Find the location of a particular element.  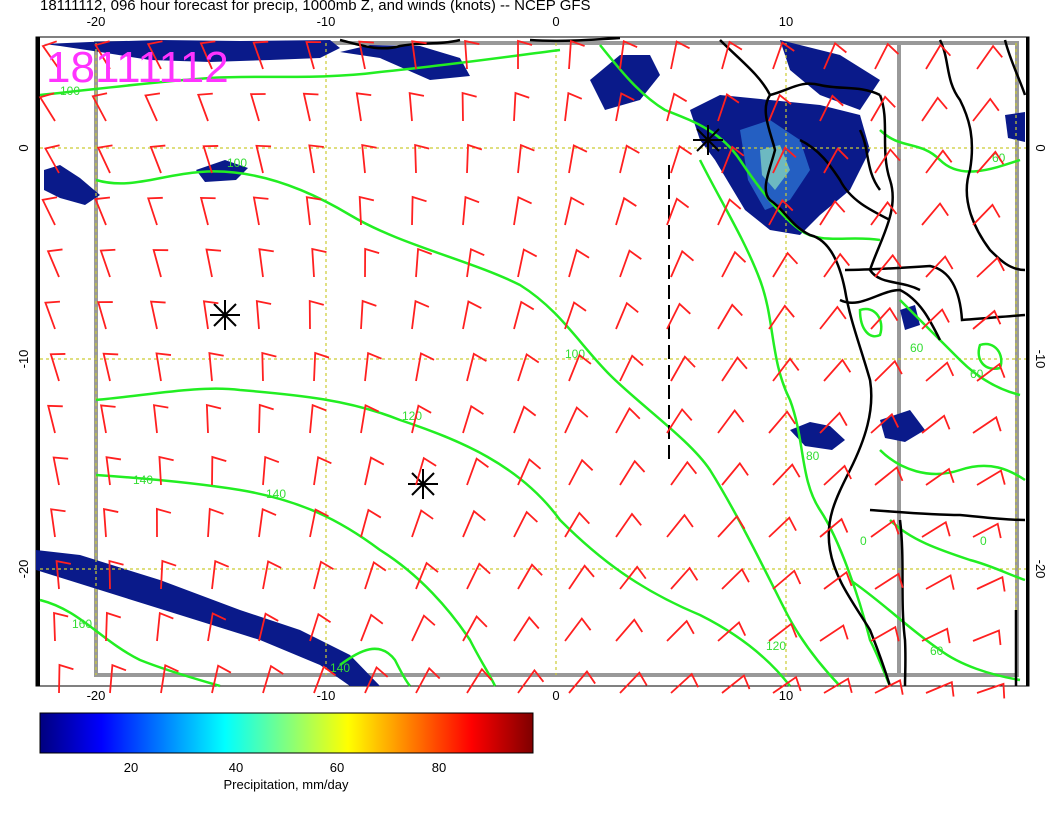

top-ticks: -20 -10 0 10 is located at coordinates (440, 21).